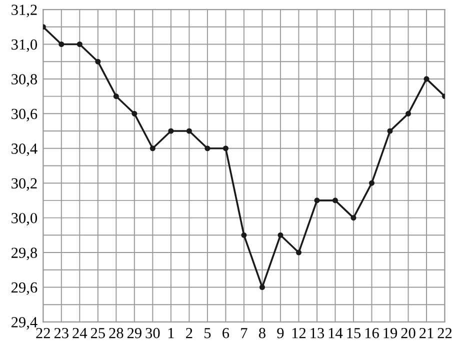 The image size is (459, 353). I want to click on x-tick-label: 29, so click(134, 333).